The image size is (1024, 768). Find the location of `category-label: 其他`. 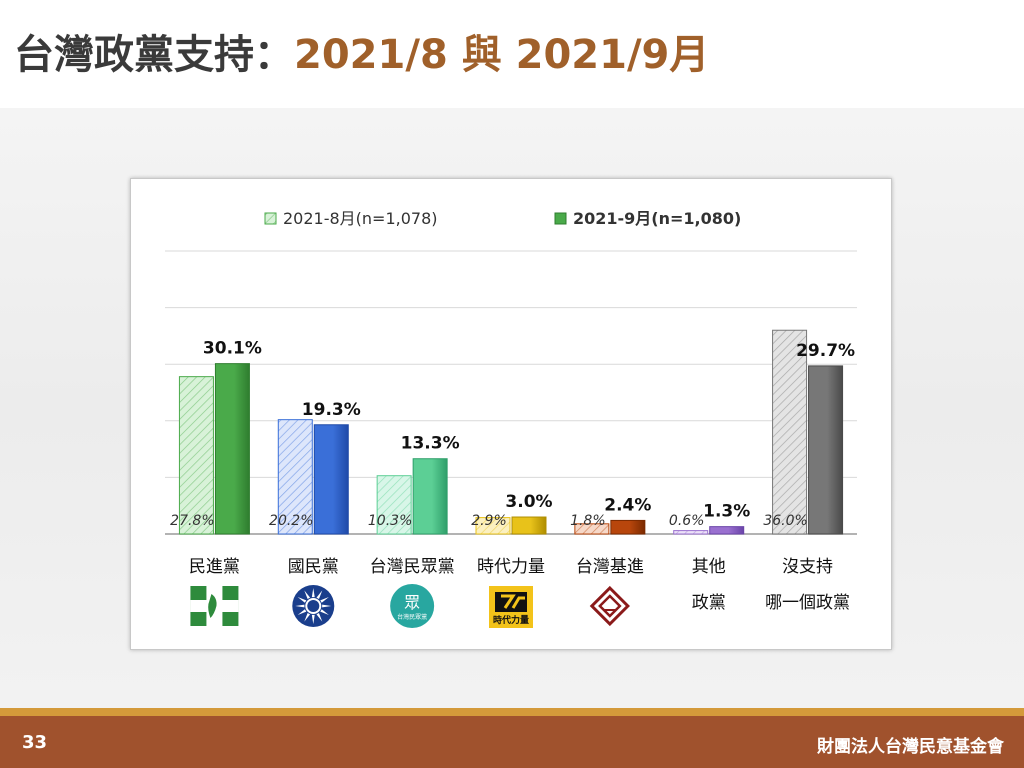

category-label: 其他 is located at coordinates (709, 567).